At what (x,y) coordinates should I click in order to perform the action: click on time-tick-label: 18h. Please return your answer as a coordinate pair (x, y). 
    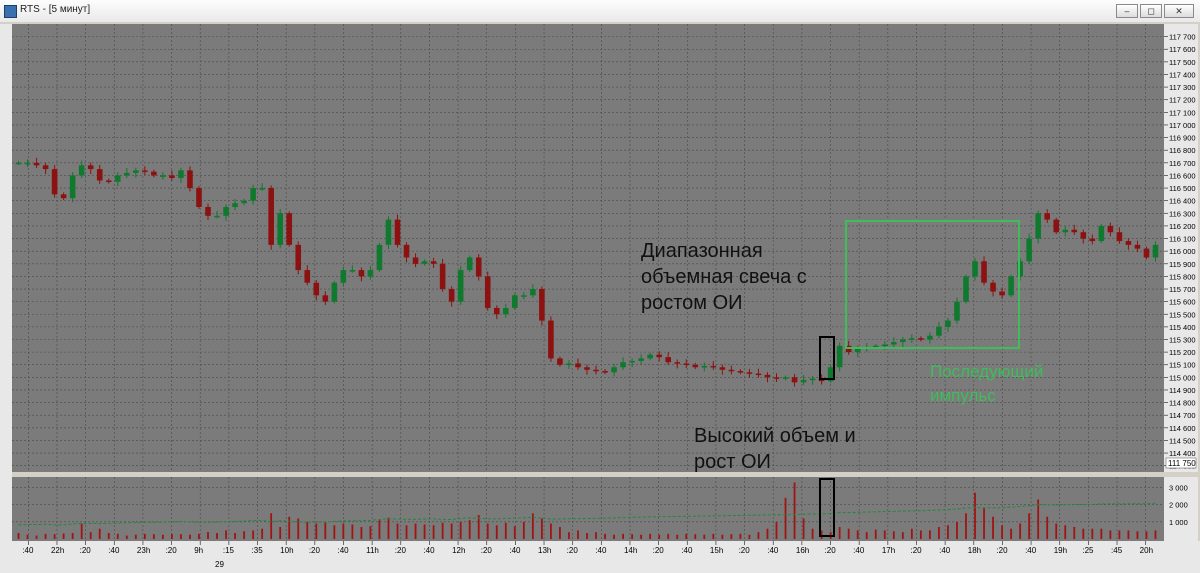
    Looking at the image, I should click on (974, 550).